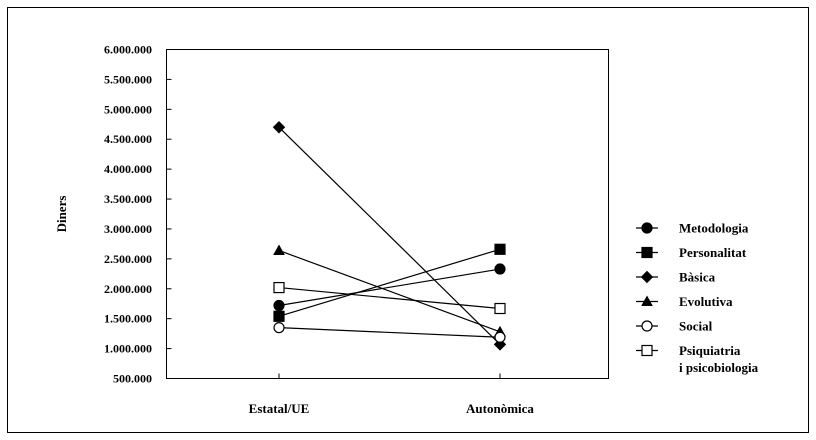  Describe the element at coordinates (500, 408) in the screenshot. I see `x-category-label: Autonòmica` at that location.